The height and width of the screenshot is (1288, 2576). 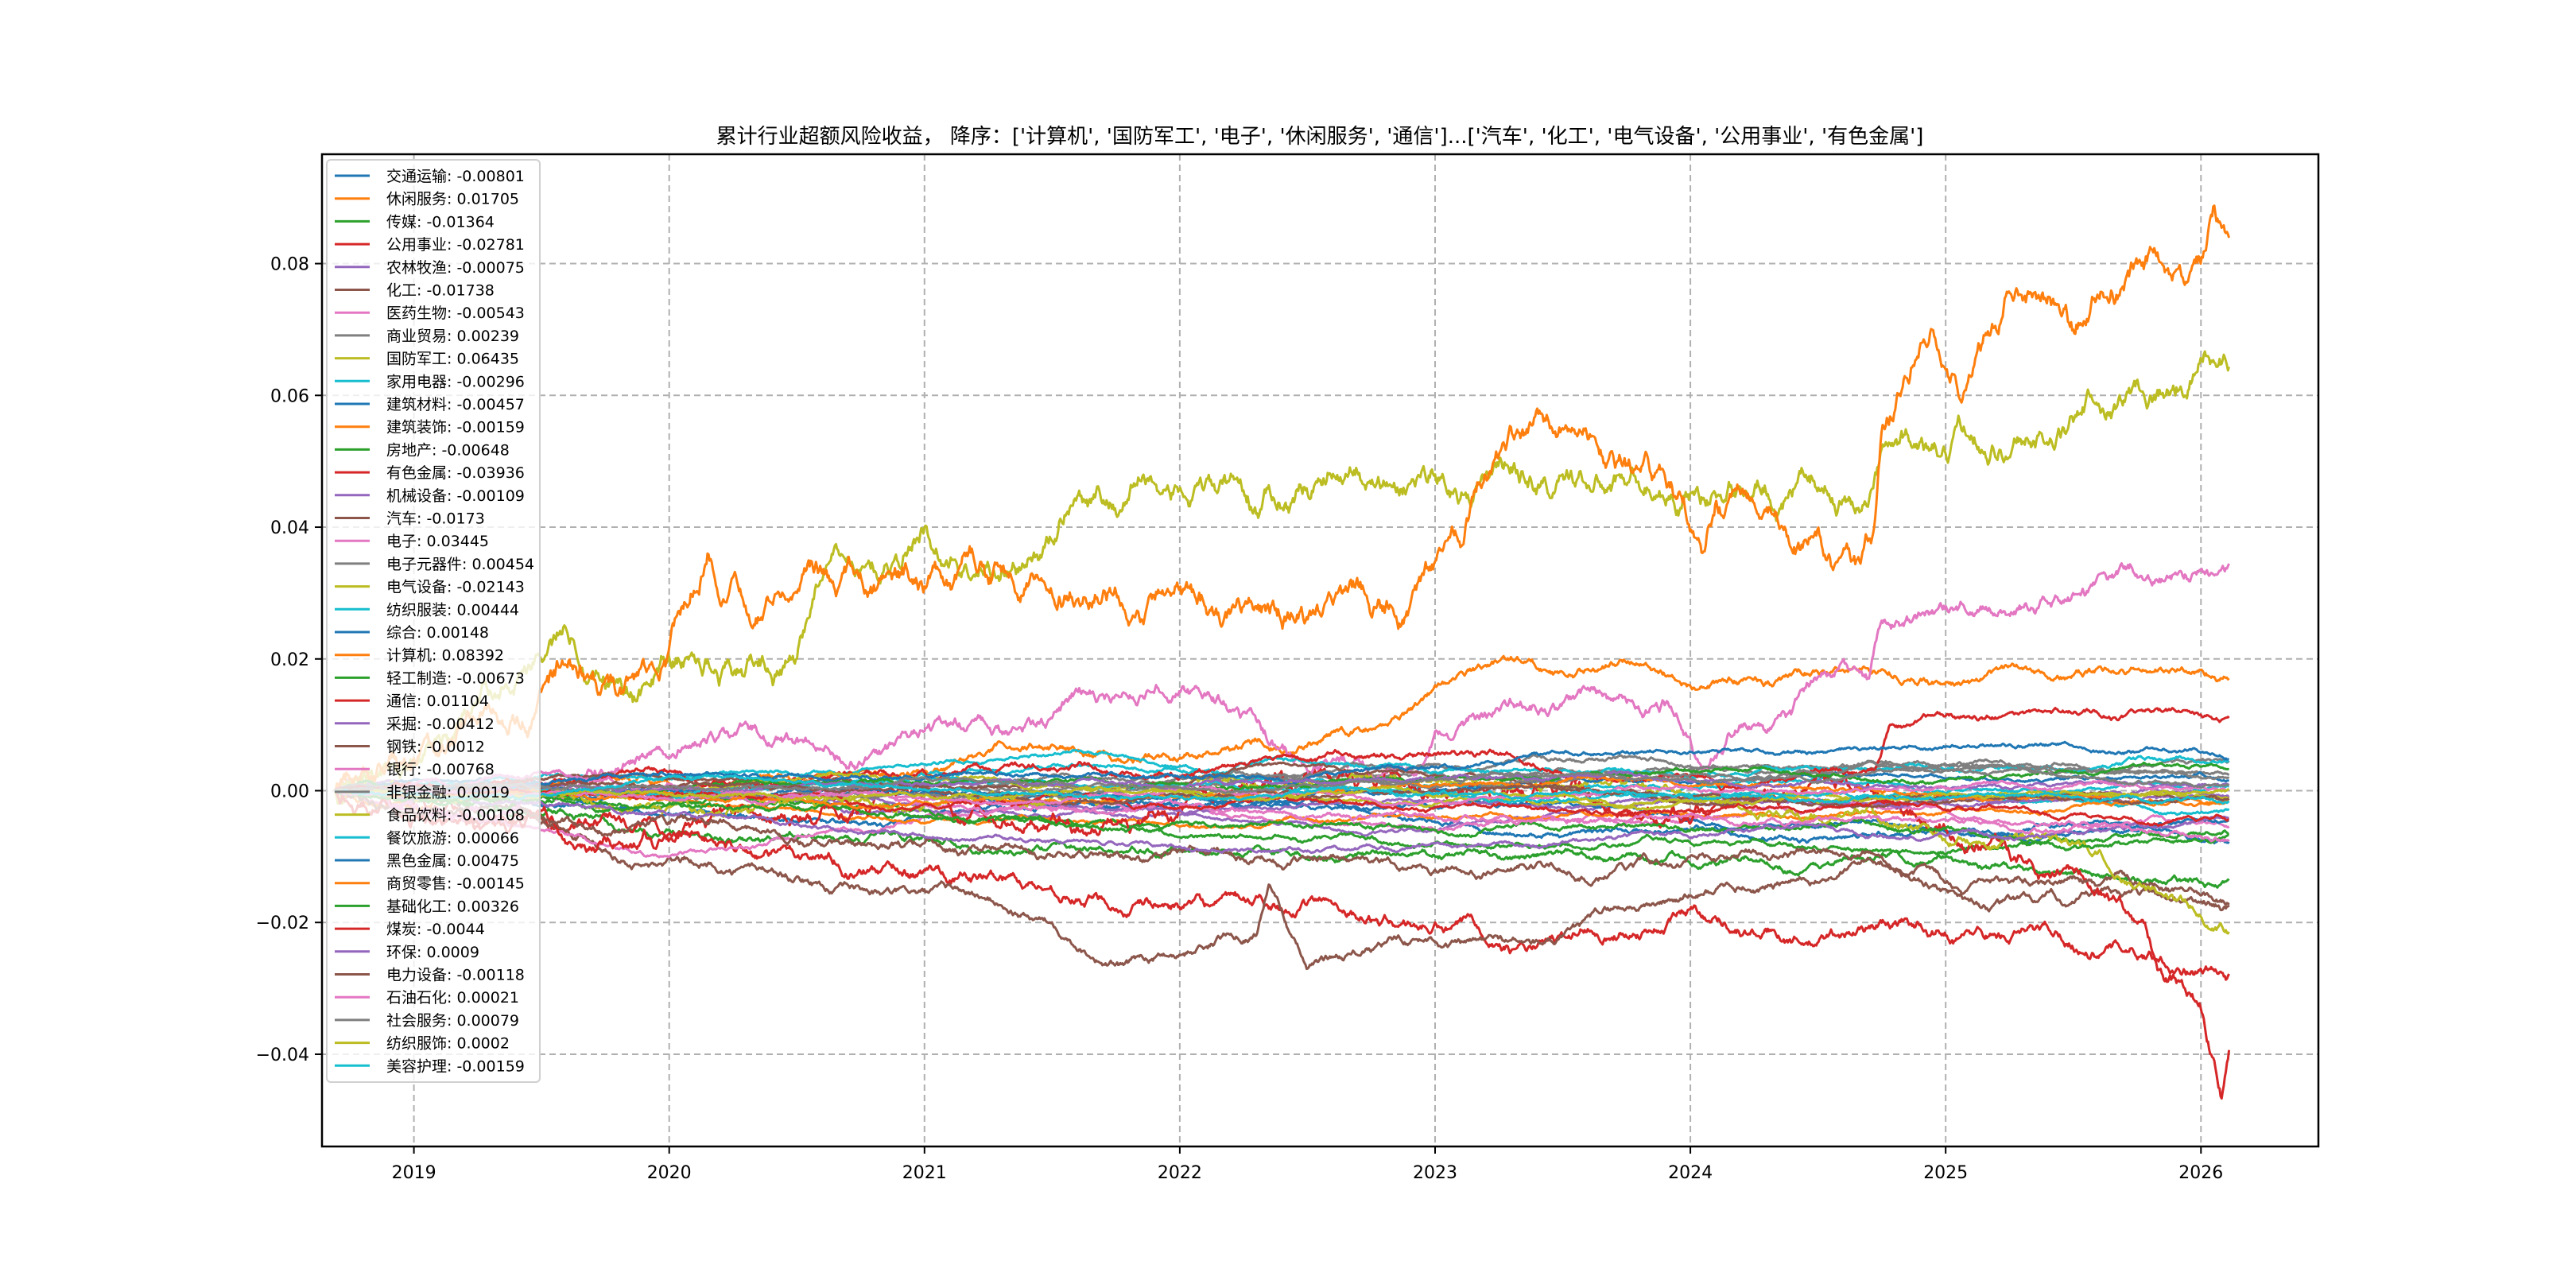 I want to click on legend-item: 公用事业: -0.02781, so click(x=430, y=245).